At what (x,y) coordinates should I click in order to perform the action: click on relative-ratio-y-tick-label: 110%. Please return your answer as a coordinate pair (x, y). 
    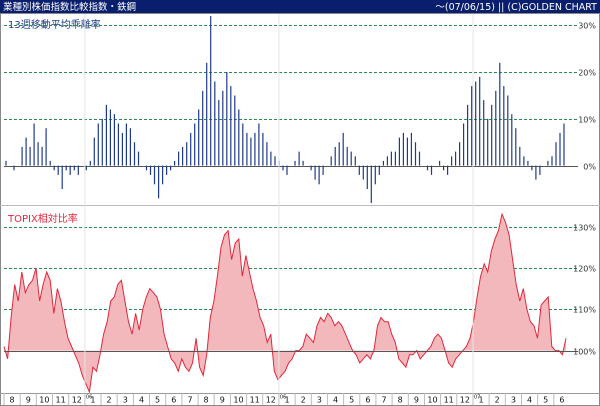
    Looking at the image, I should click on (584, 310).